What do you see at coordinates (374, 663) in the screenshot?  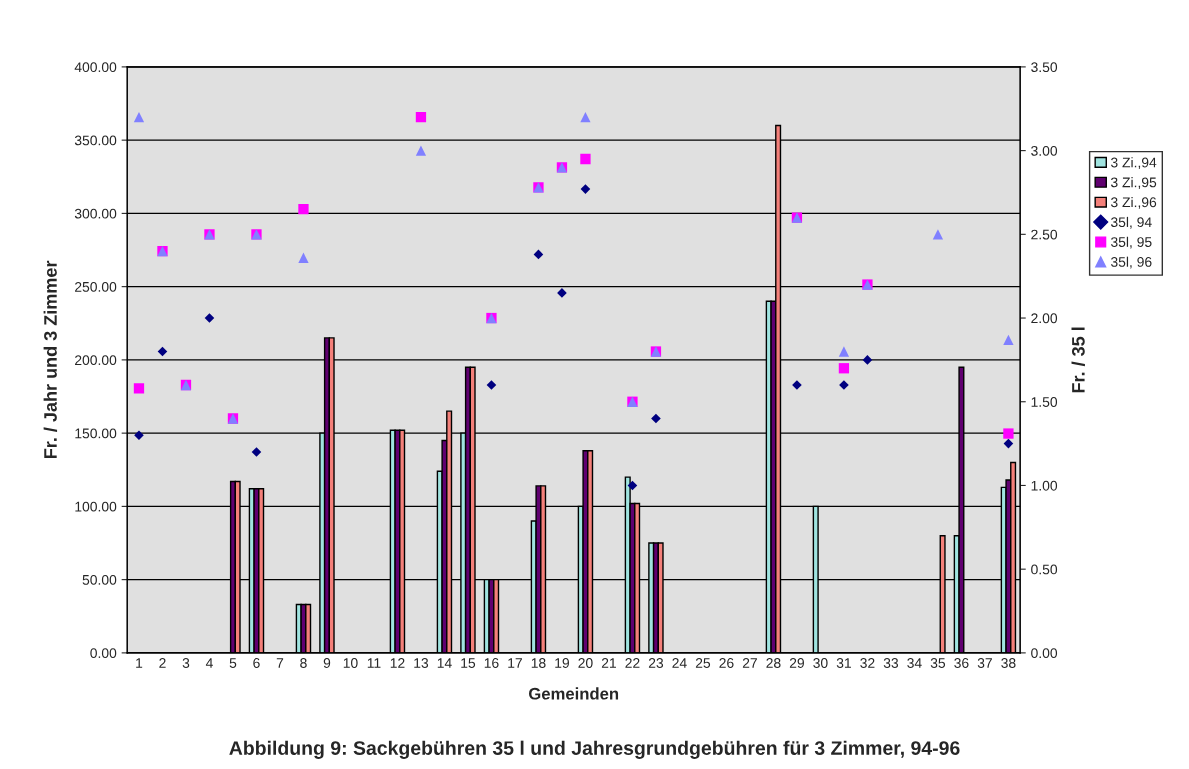 I see `x-tick-label: 11` at bounding box center [374, 663].